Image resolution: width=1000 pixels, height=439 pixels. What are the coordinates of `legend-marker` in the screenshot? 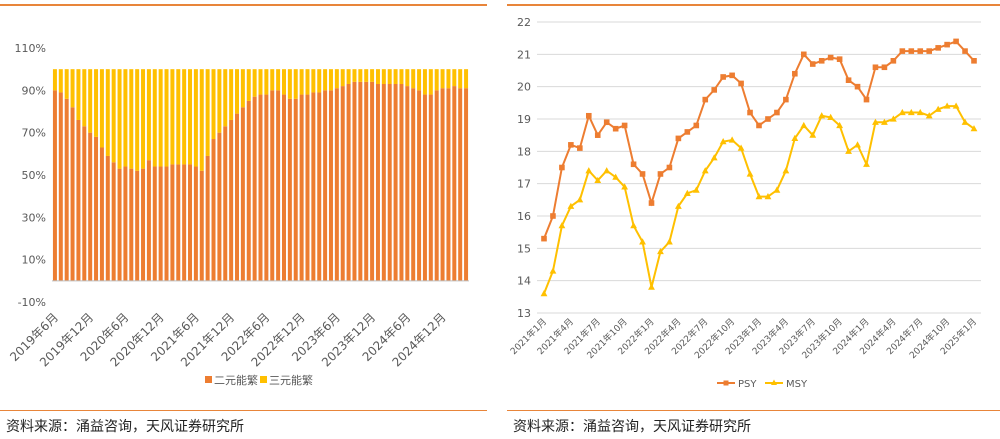 It's located at (774, 382).